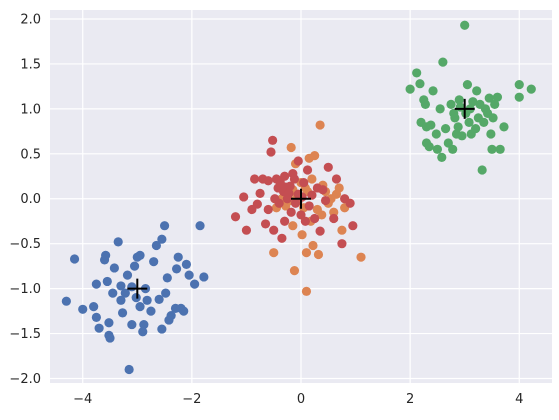  What do you see at coordinates (25, 244) in the screenshot?
I see `y-tick-label: −0.5` at bounding box center [25, 244].